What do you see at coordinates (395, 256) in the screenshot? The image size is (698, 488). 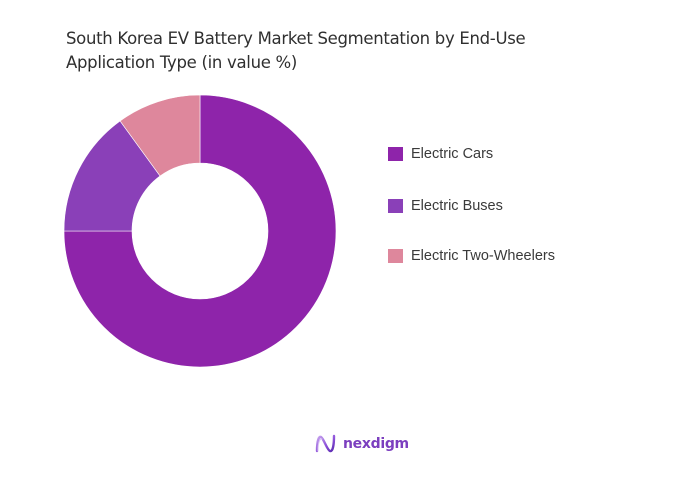 I see `legend-swatch-electric-two-wheelers` at bounding box center [395, 256].